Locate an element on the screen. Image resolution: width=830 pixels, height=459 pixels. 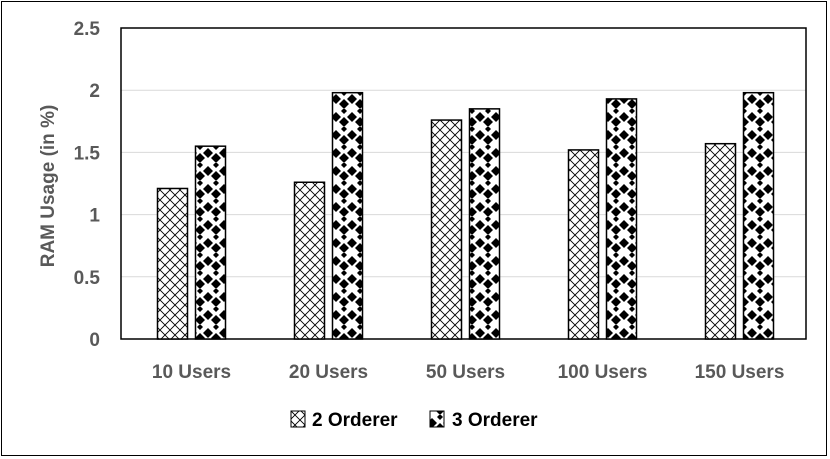
y-tick-label: 2 is located at coordinates (94, 91).